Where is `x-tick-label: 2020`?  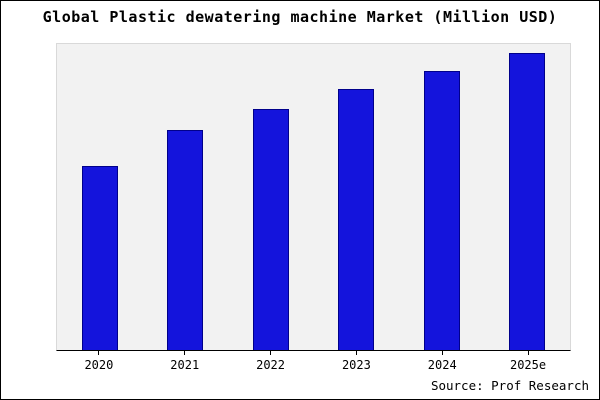
x-tick-label: 2020 is located at coordinates (99, 365).